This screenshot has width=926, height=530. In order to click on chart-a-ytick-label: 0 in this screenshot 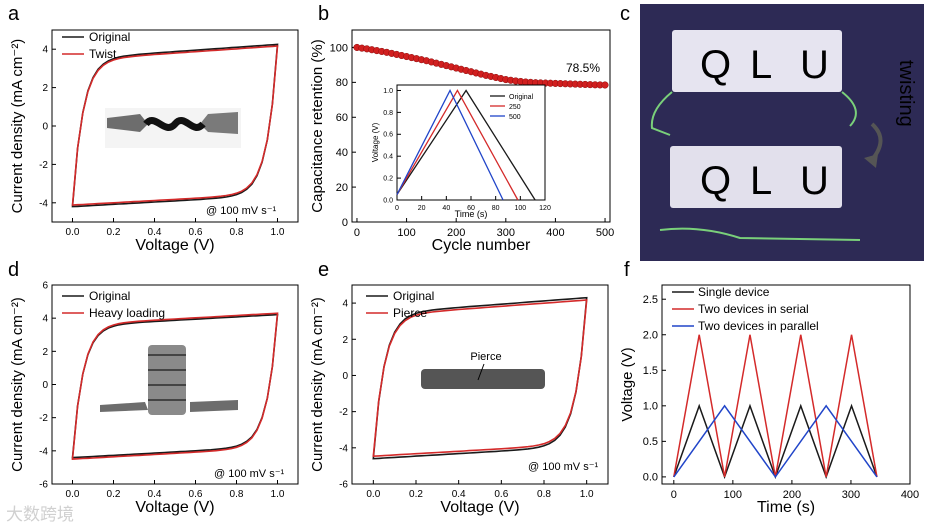, I will do `click(45, 127)`.